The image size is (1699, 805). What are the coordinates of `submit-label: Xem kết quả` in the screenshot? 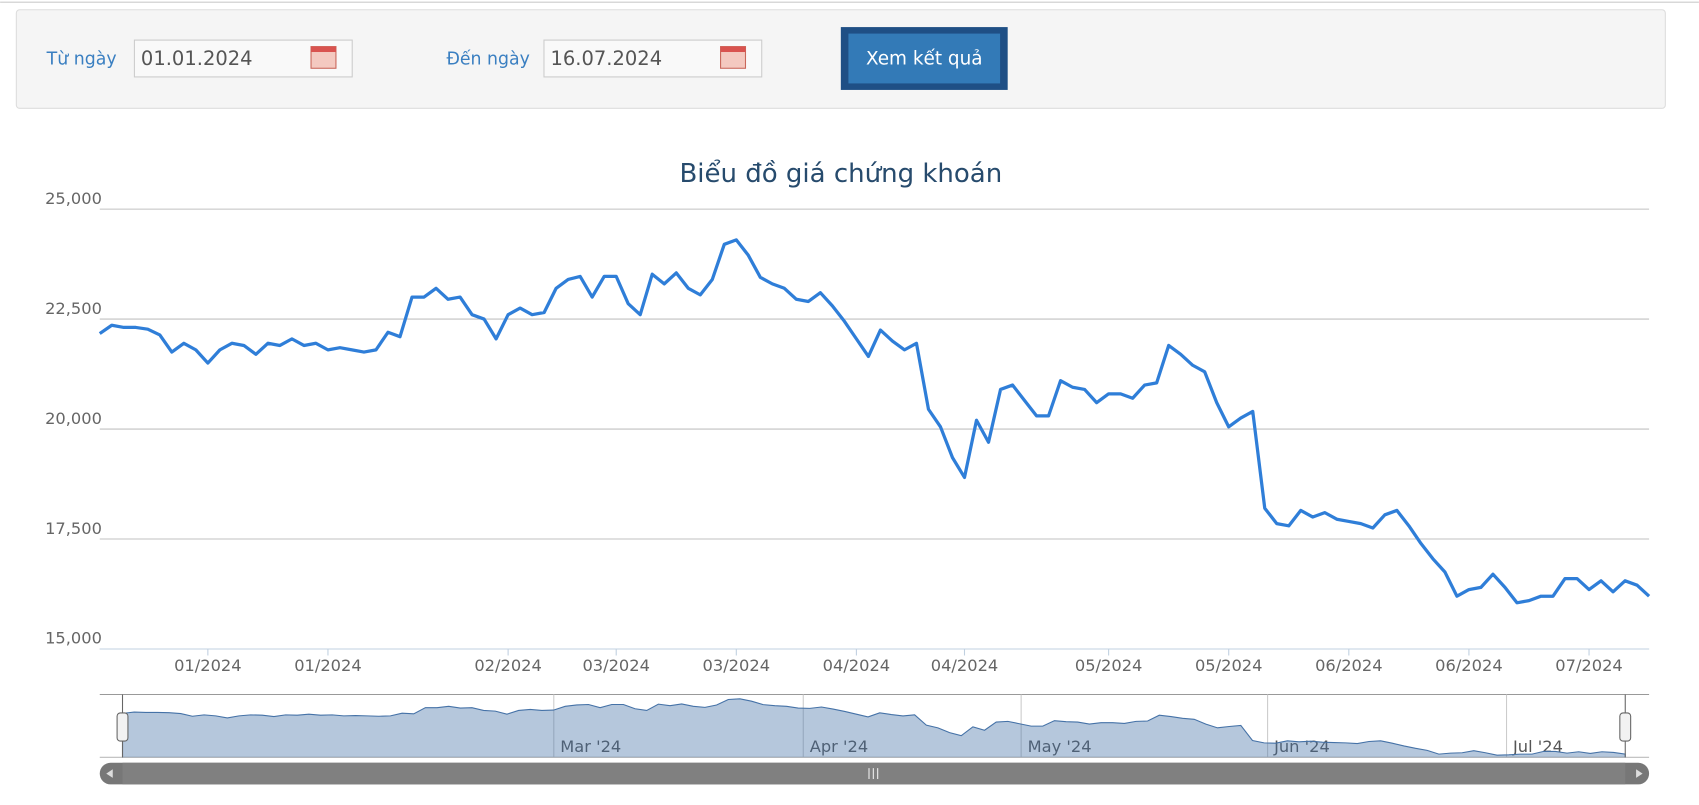 It's located at (924, 59).